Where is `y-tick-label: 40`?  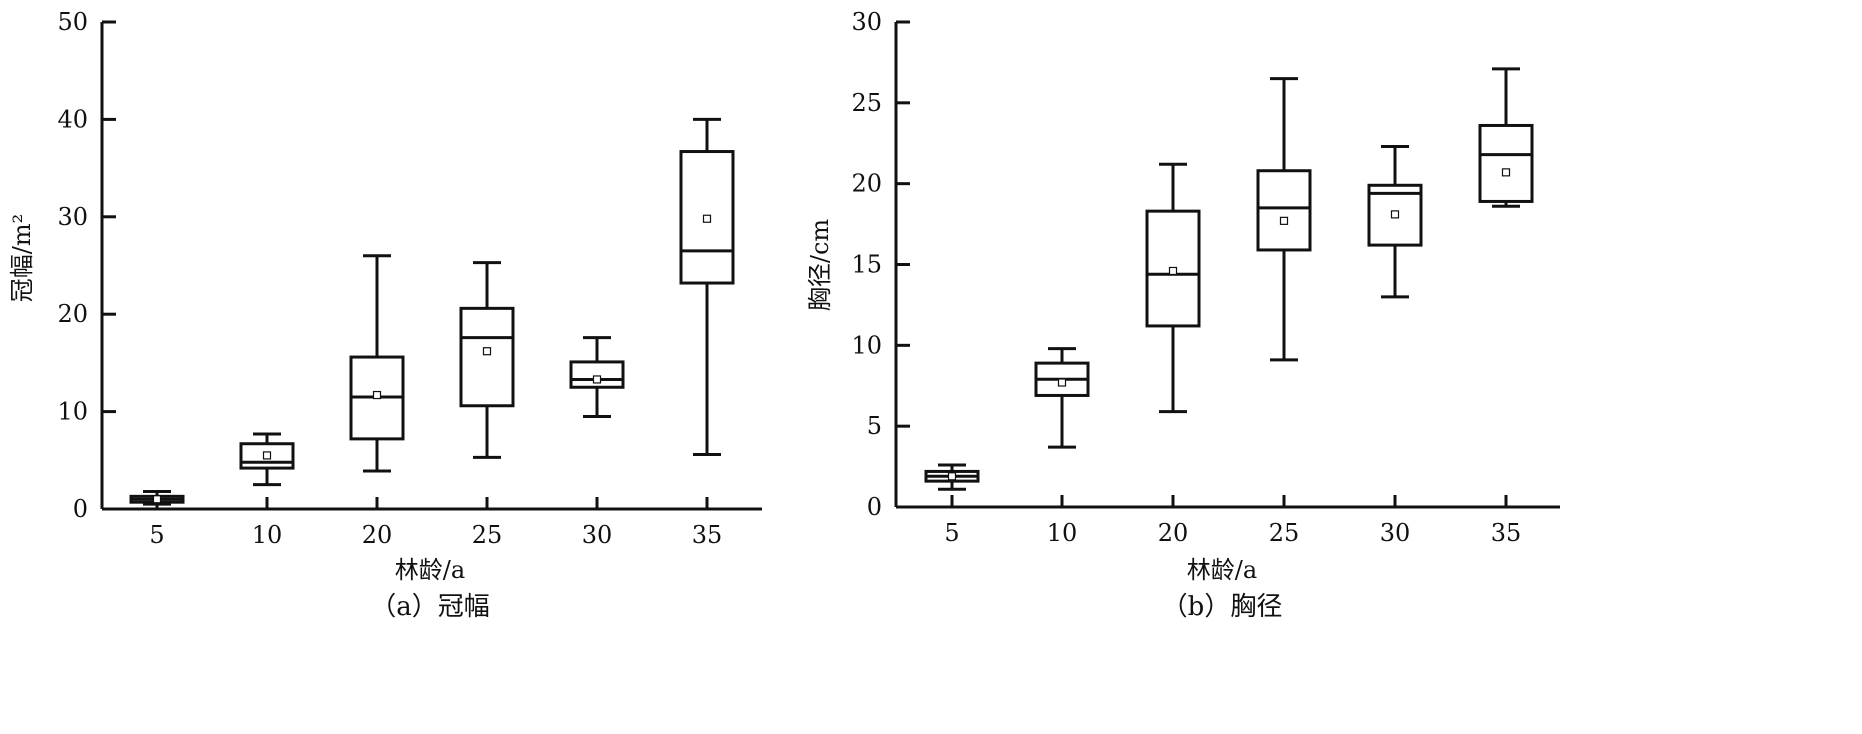
y-tick-label: 40 is located at coordinates (72, 119).